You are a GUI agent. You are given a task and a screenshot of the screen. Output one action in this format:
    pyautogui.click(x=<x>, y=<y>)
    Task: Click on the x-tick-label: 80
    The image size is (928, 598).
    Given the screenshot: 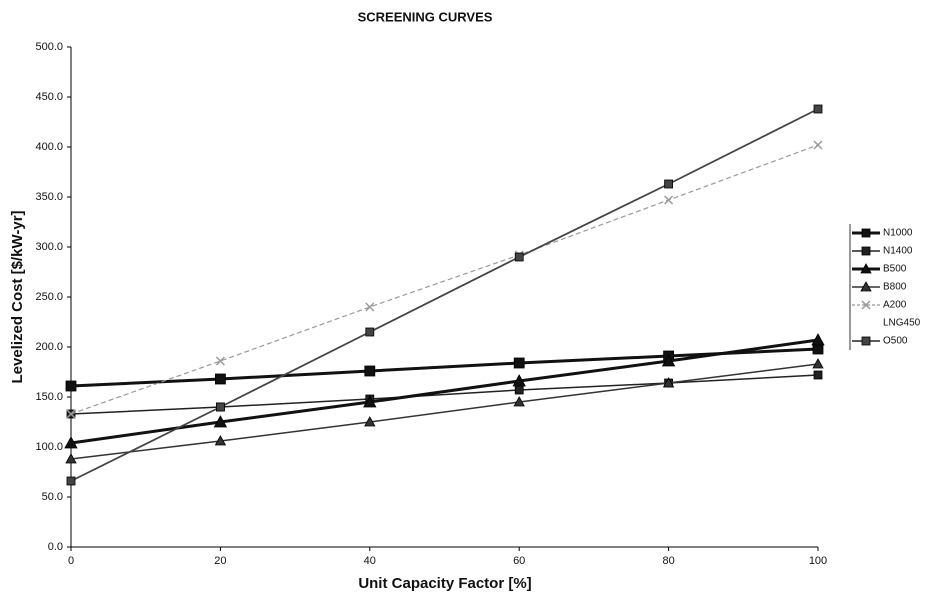 What is the action you would take?
    pyautogui.click(x=668, y=561)
    